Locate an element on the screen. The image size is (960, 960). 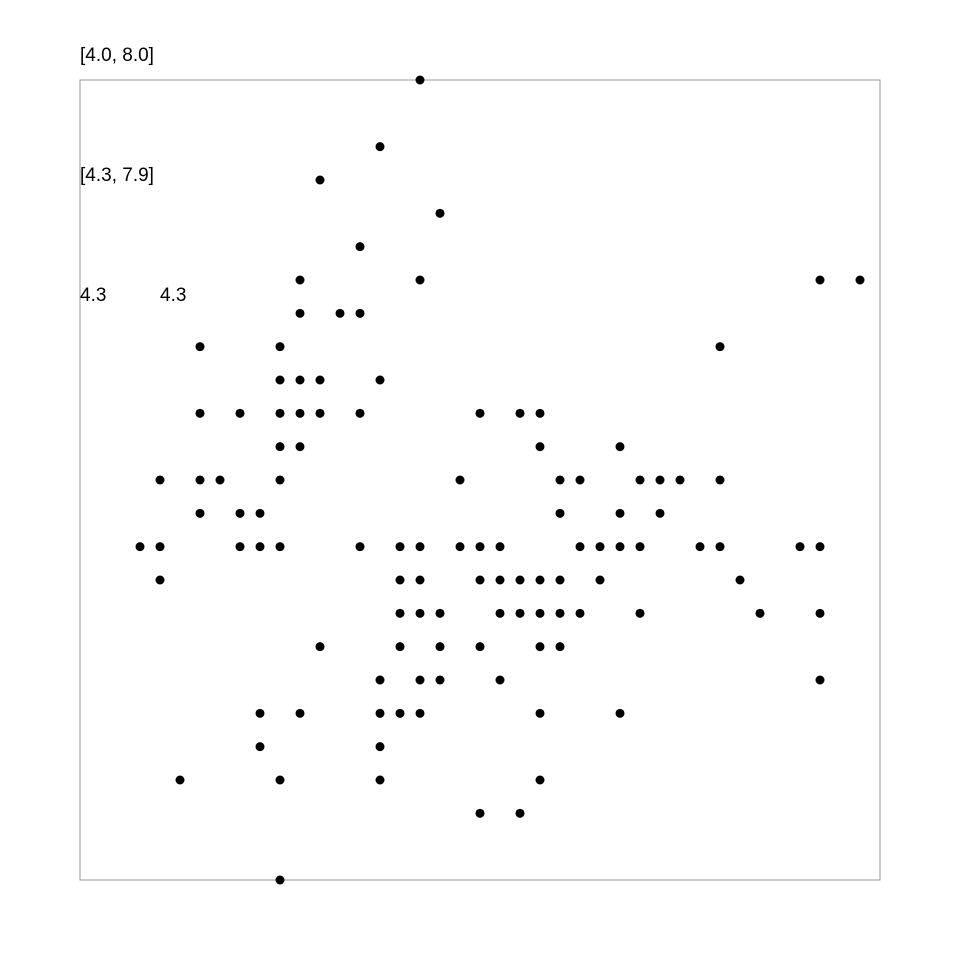
range-label: [4.0, 8.0] is located at coordinates (117, 55).